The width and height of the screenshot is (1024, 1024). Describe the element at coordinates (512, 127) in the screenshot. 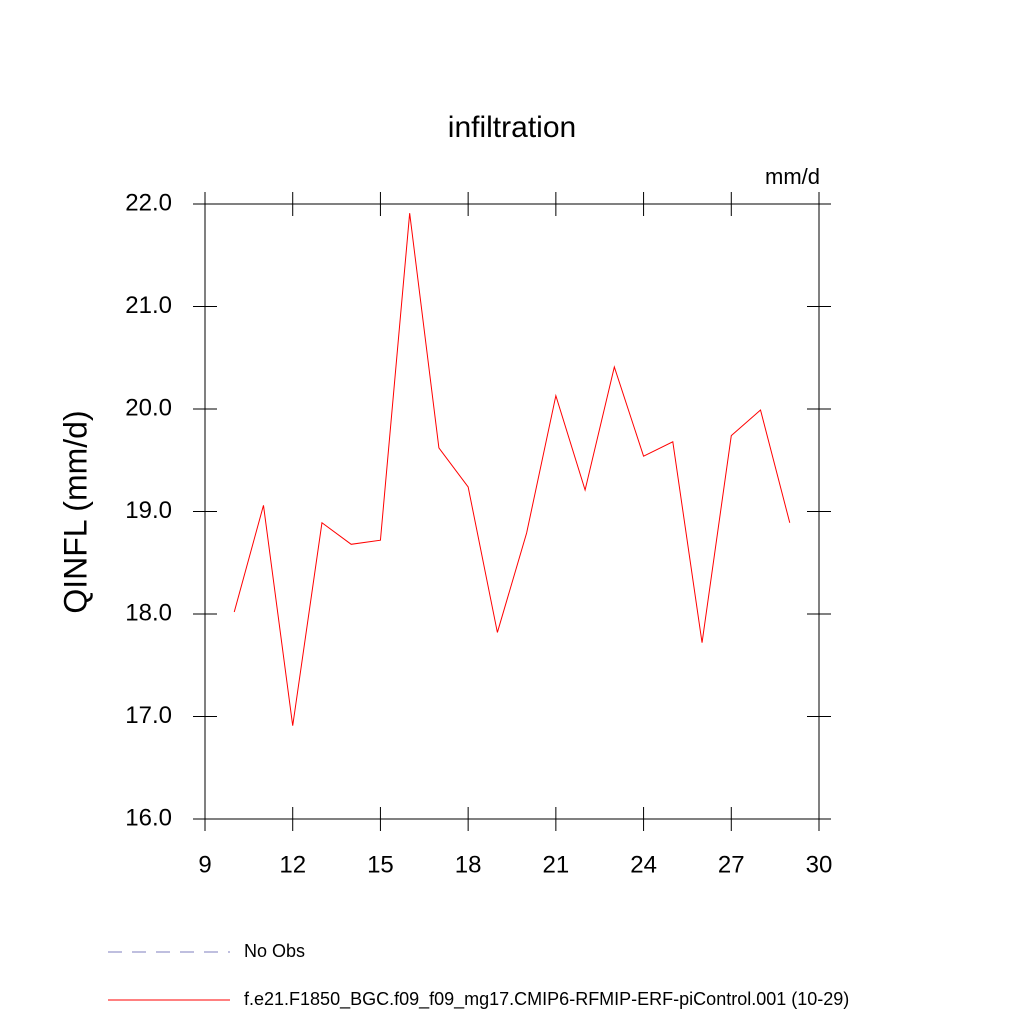

I see `chart-title: infiltration` at that location.